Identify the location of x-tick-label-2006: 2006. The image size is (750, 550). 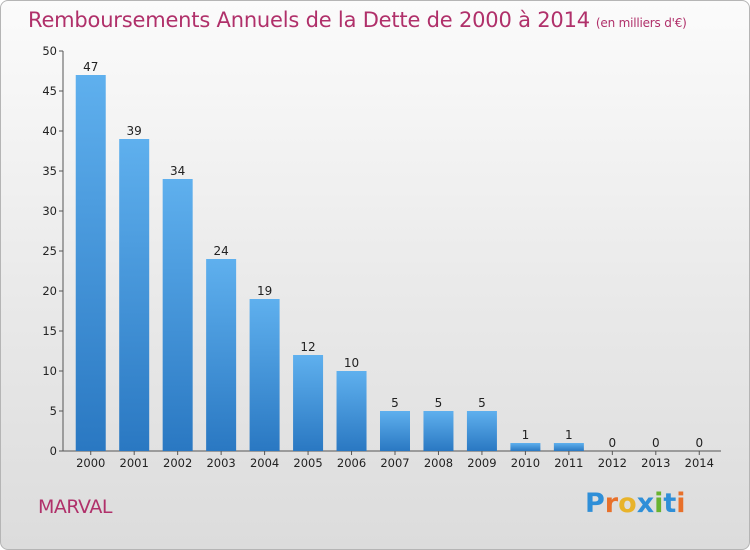
(351, 463).